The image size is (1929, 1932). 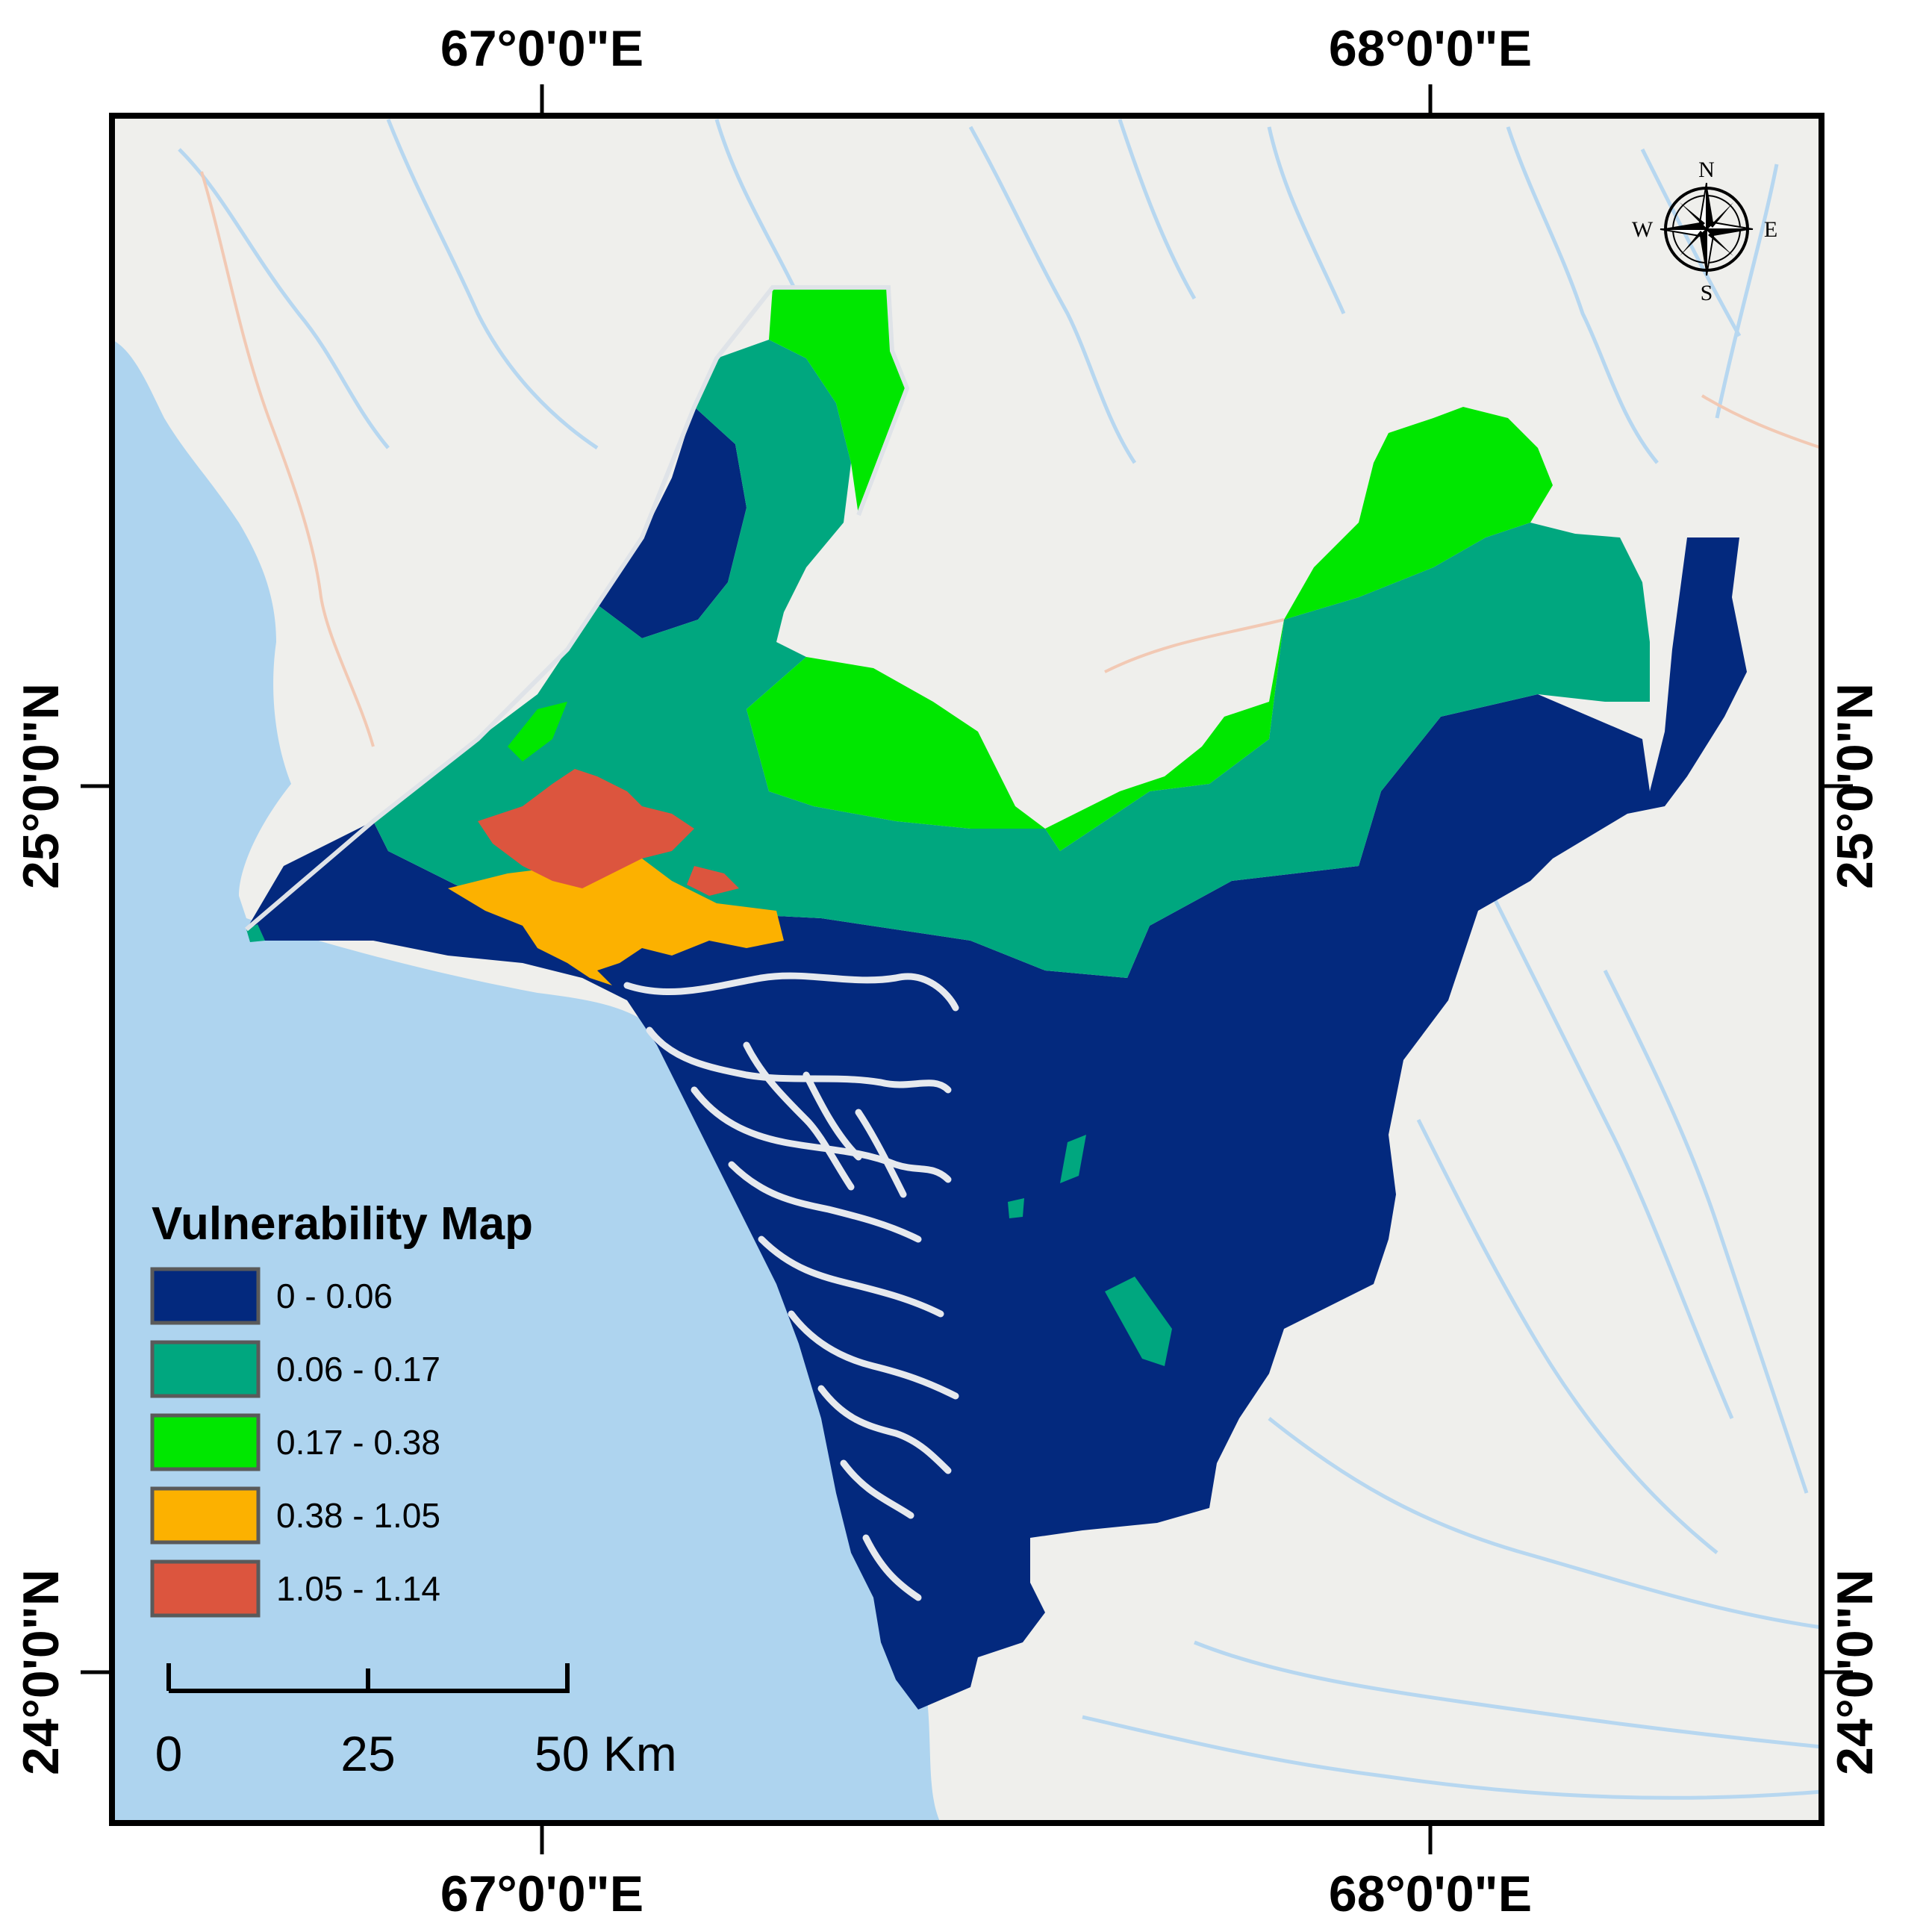 What do you see at coordinates (358, 1369) in the screenshot?
I see `legend-label: 0.06 - 0.17` at bounding box center [358, 1369].